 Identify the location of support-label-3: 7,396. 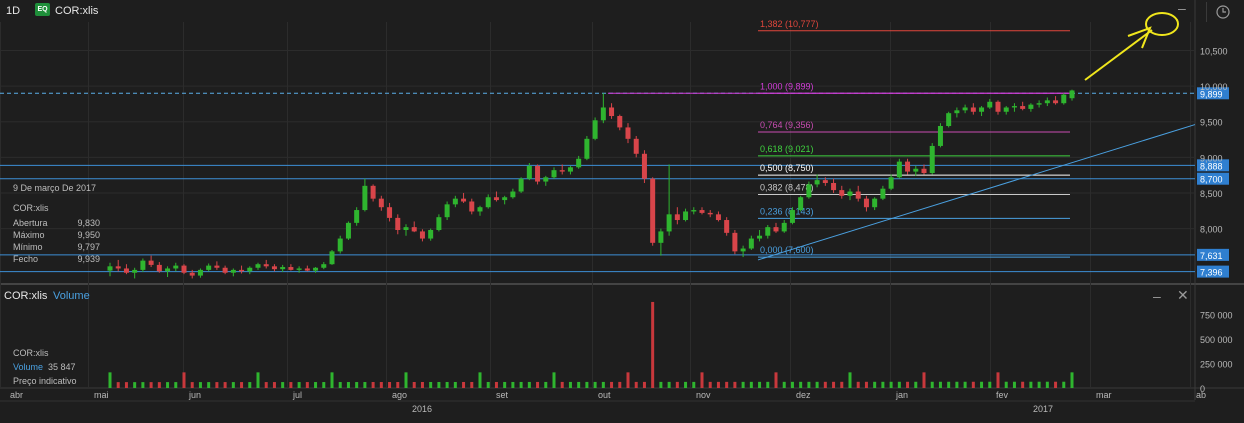
(1211, 273).